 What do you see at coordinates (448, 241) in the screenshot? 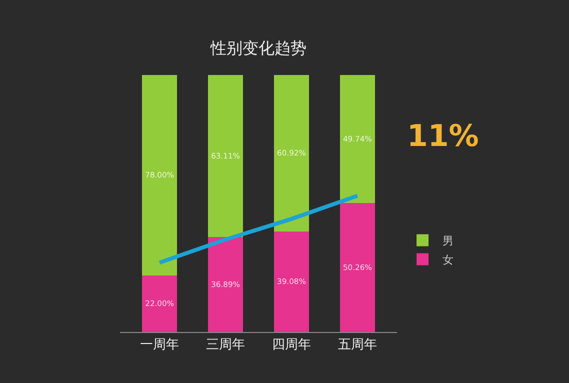
I see `legend-label: 男` at bounding box center [448, 241].